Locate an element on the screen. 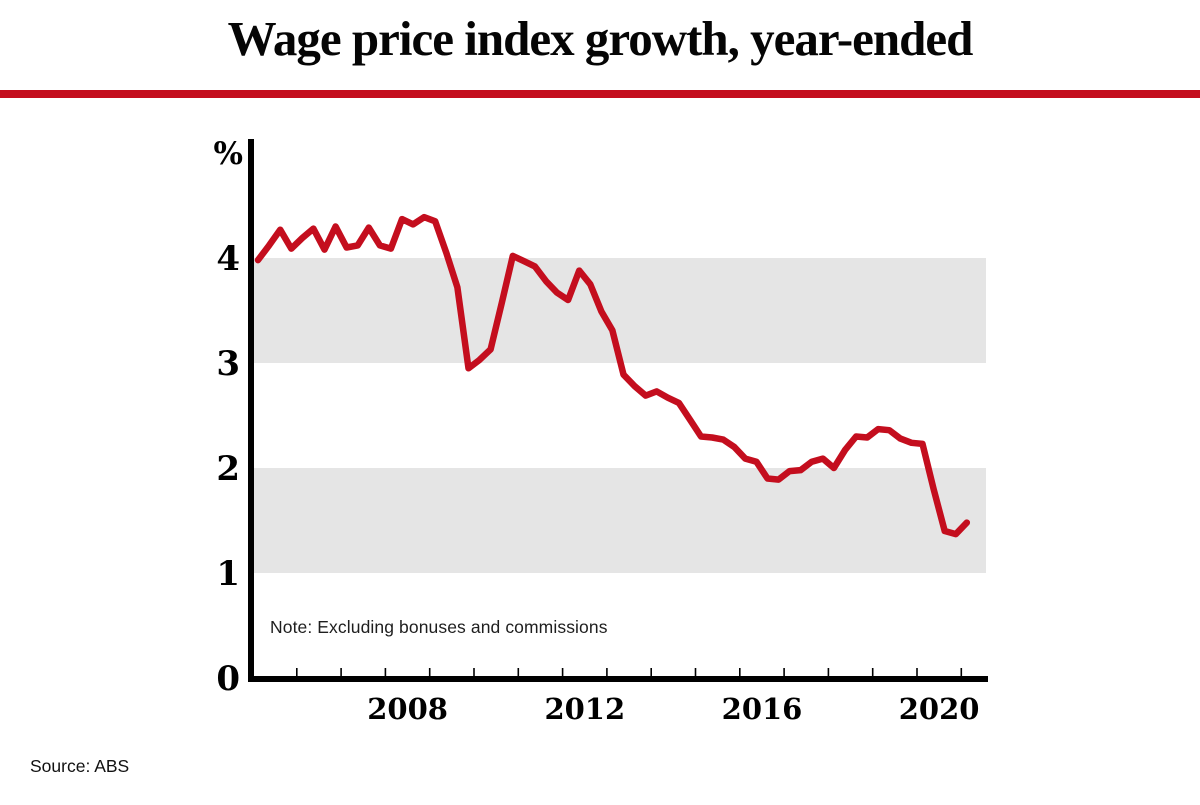  y-tick-label: 2 is located at coordinates (228, 469).